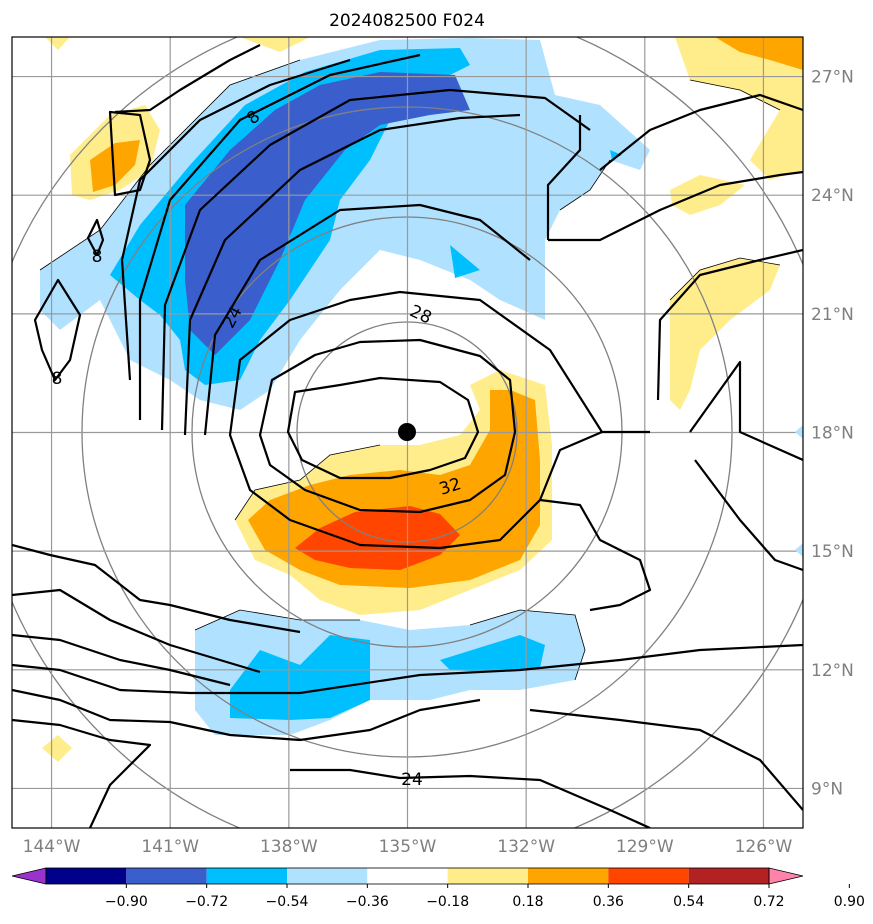 The height and width of the screenshot is (924, 873). Describe the element at coordinates (126, 902) in the screenshot. I see `colorbar-tick-label: −0.90` at that location.